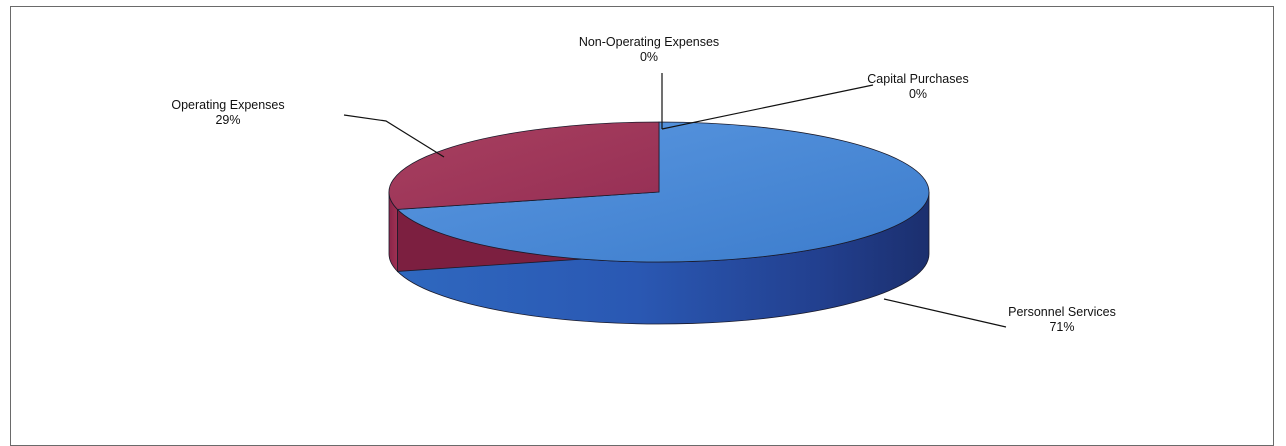 Image resolution: width=1286 pixels, height=446 pixels. I want to click on slice-label-capital-purchases: Capital Purchases 0%, so click(917, 87).